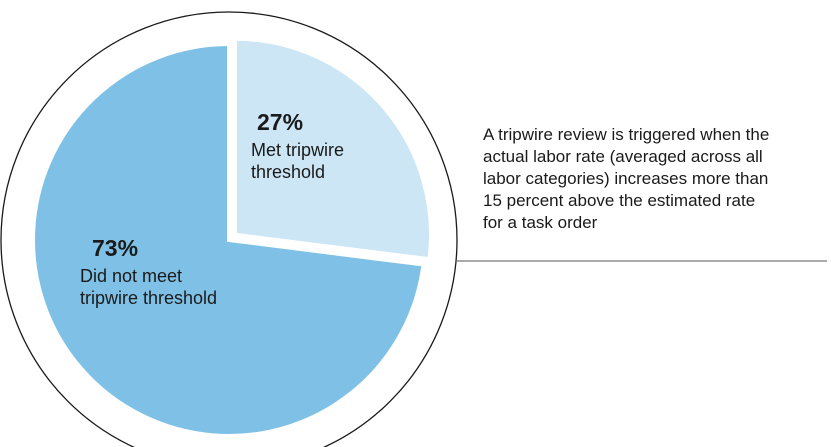 The width and height of the screenshot is (831, 447). What do you see at coordinates (131, 276) in the screenshot?
I see `slice-label: Did not meet` at bounding box center [131, 276].